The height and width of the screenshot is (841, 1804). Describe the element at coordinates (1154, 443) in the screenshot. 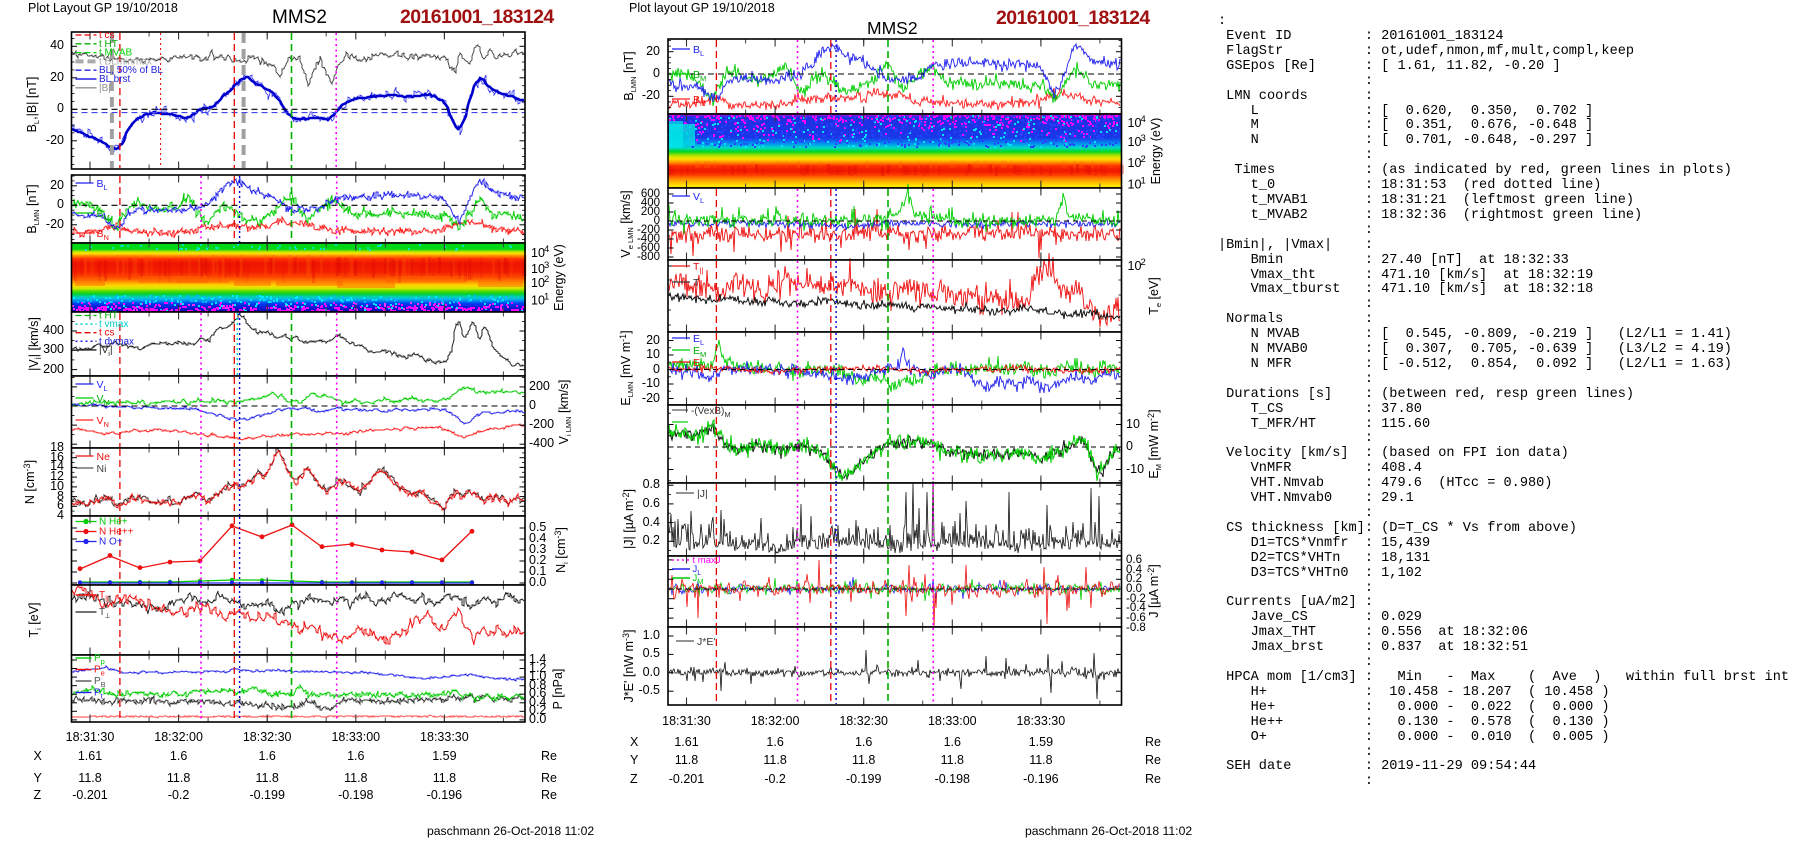

I see `svg-text: EM [mW m-2]` at that location.